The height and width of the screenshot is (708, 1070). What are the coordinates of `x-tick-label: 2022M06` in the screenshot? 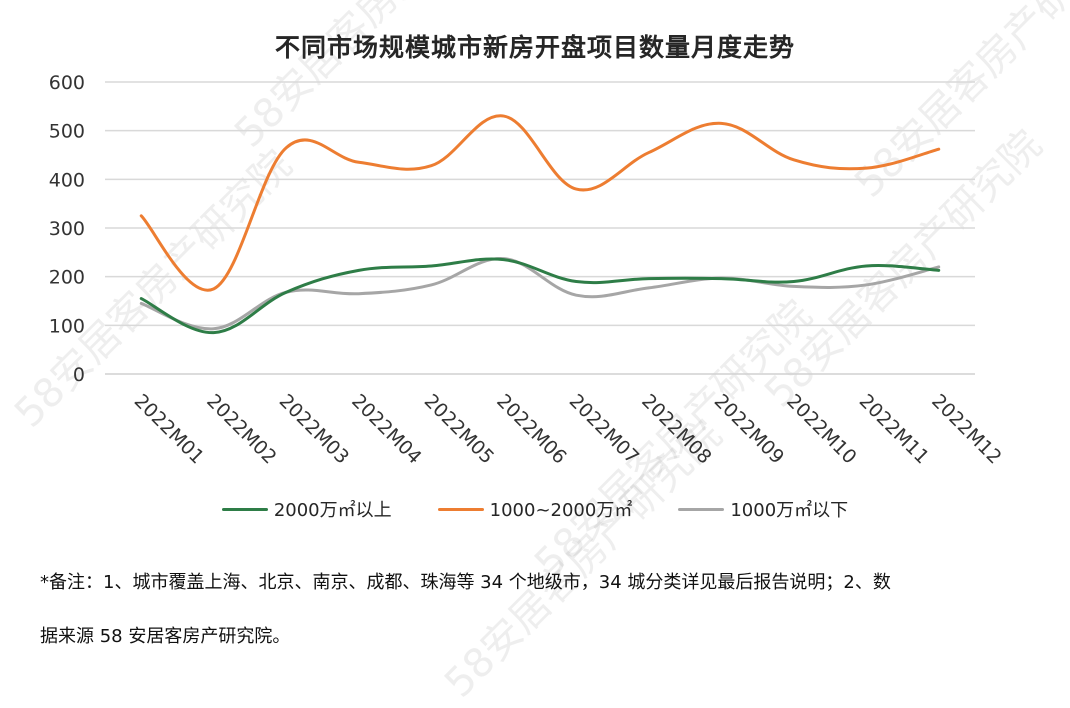 It's located at (531, 429).